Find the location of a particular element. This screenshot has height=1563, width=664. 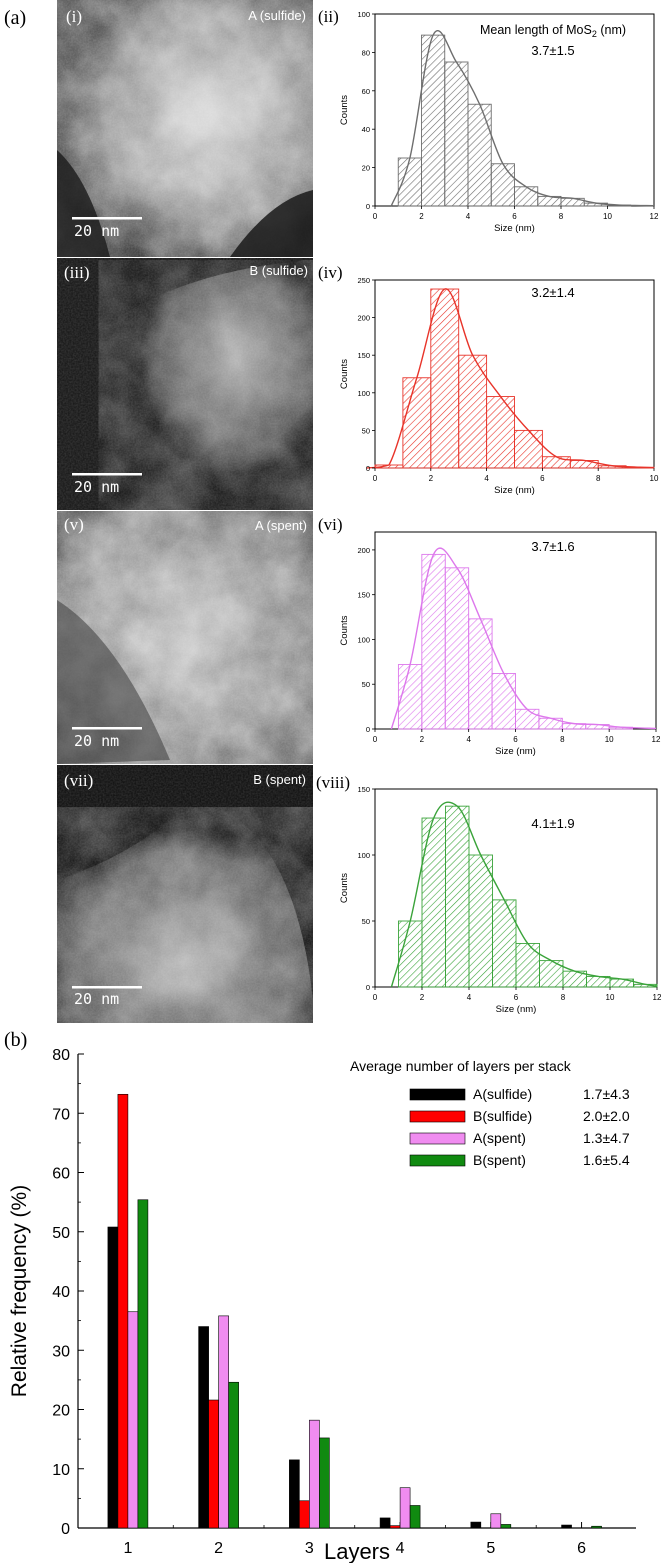

y-tick-label: 250 is located at coordinates (363, 280).